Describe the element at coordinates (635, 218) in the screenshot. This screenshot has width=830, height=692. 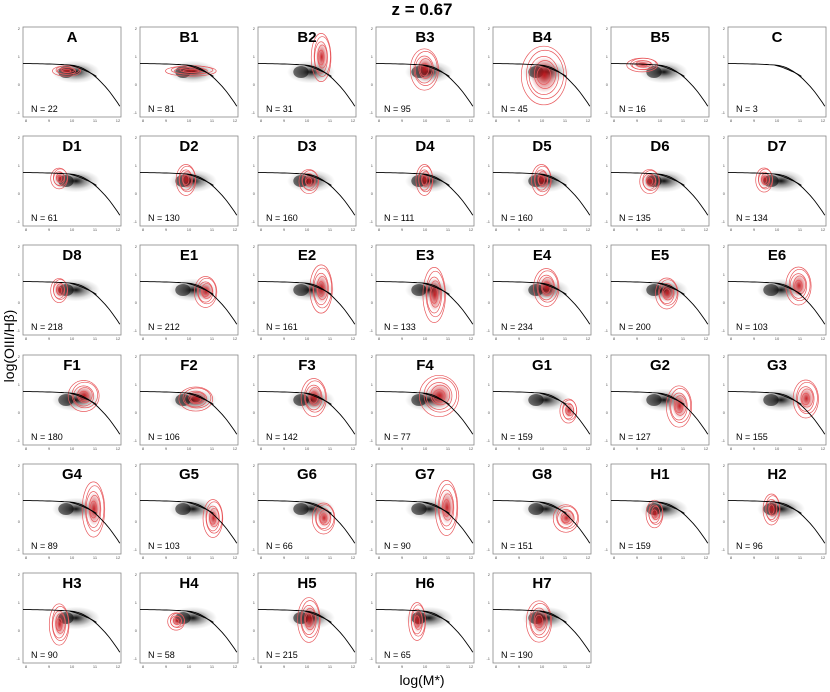
I see `sample-count: N = 135` at that location.